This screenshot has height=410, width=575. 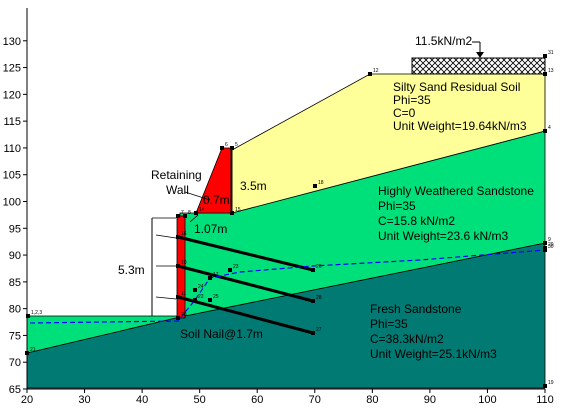 What do you see at coordinates (12, 42) in the screenshot?
I see `y-tick-label: 130` at bounding box center [12, 42].